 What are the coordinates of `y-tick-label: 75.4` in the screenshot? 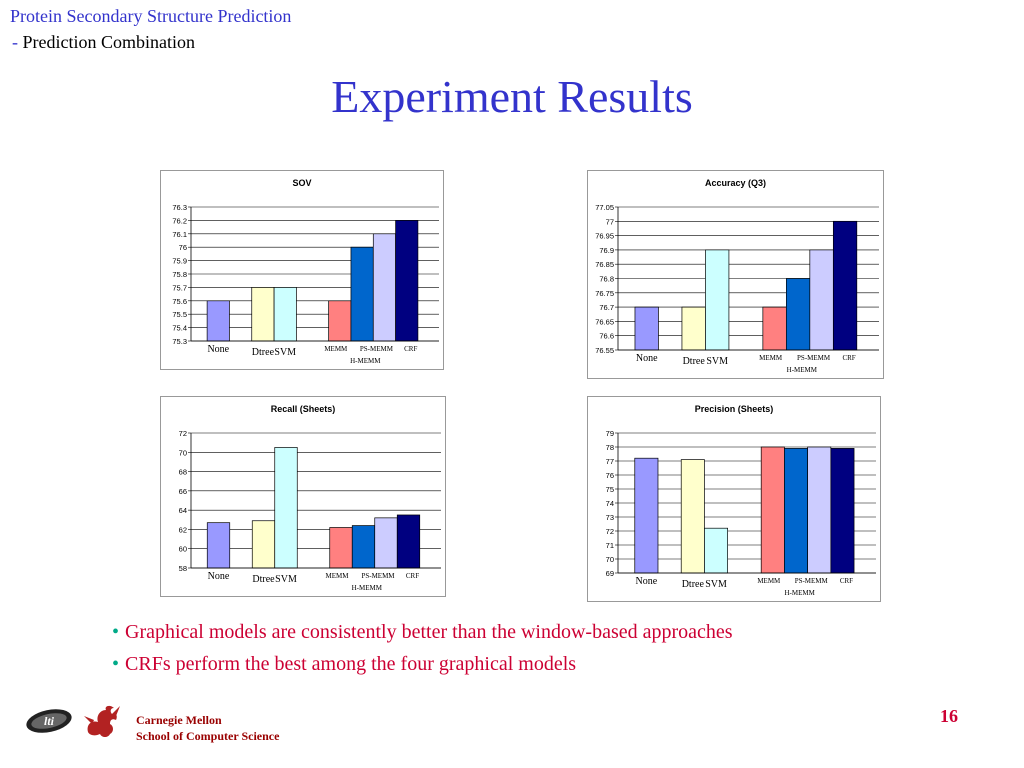 It's located at (179, 328).